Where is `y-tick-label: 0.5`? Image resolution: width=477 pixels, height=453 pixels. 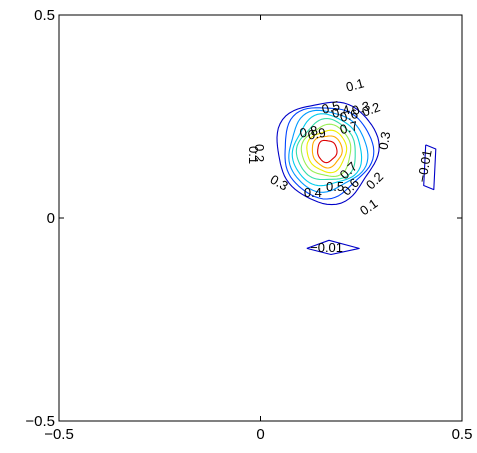
y-tick-label: 0.5 is located at coordinates (44, 15).